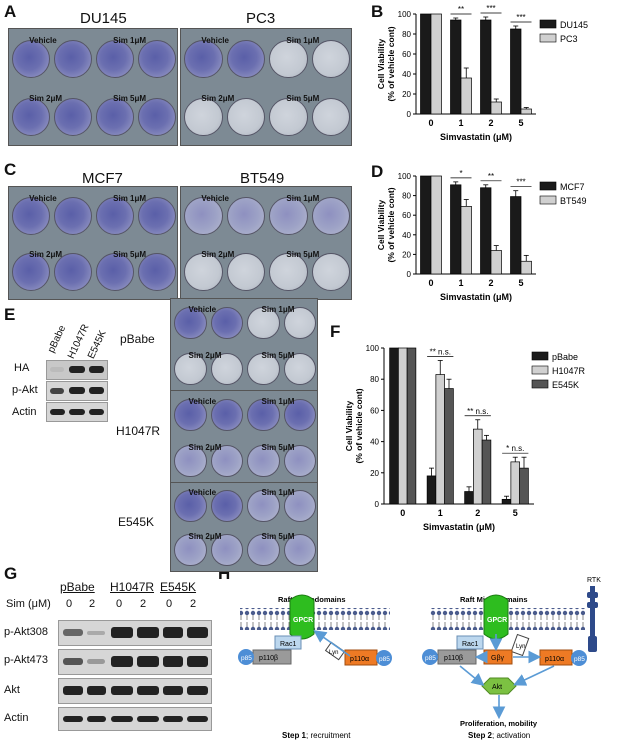  Describe the element at coordinates (10, 169) in the screenshot. I see `panel-letter-c: C` at that location.